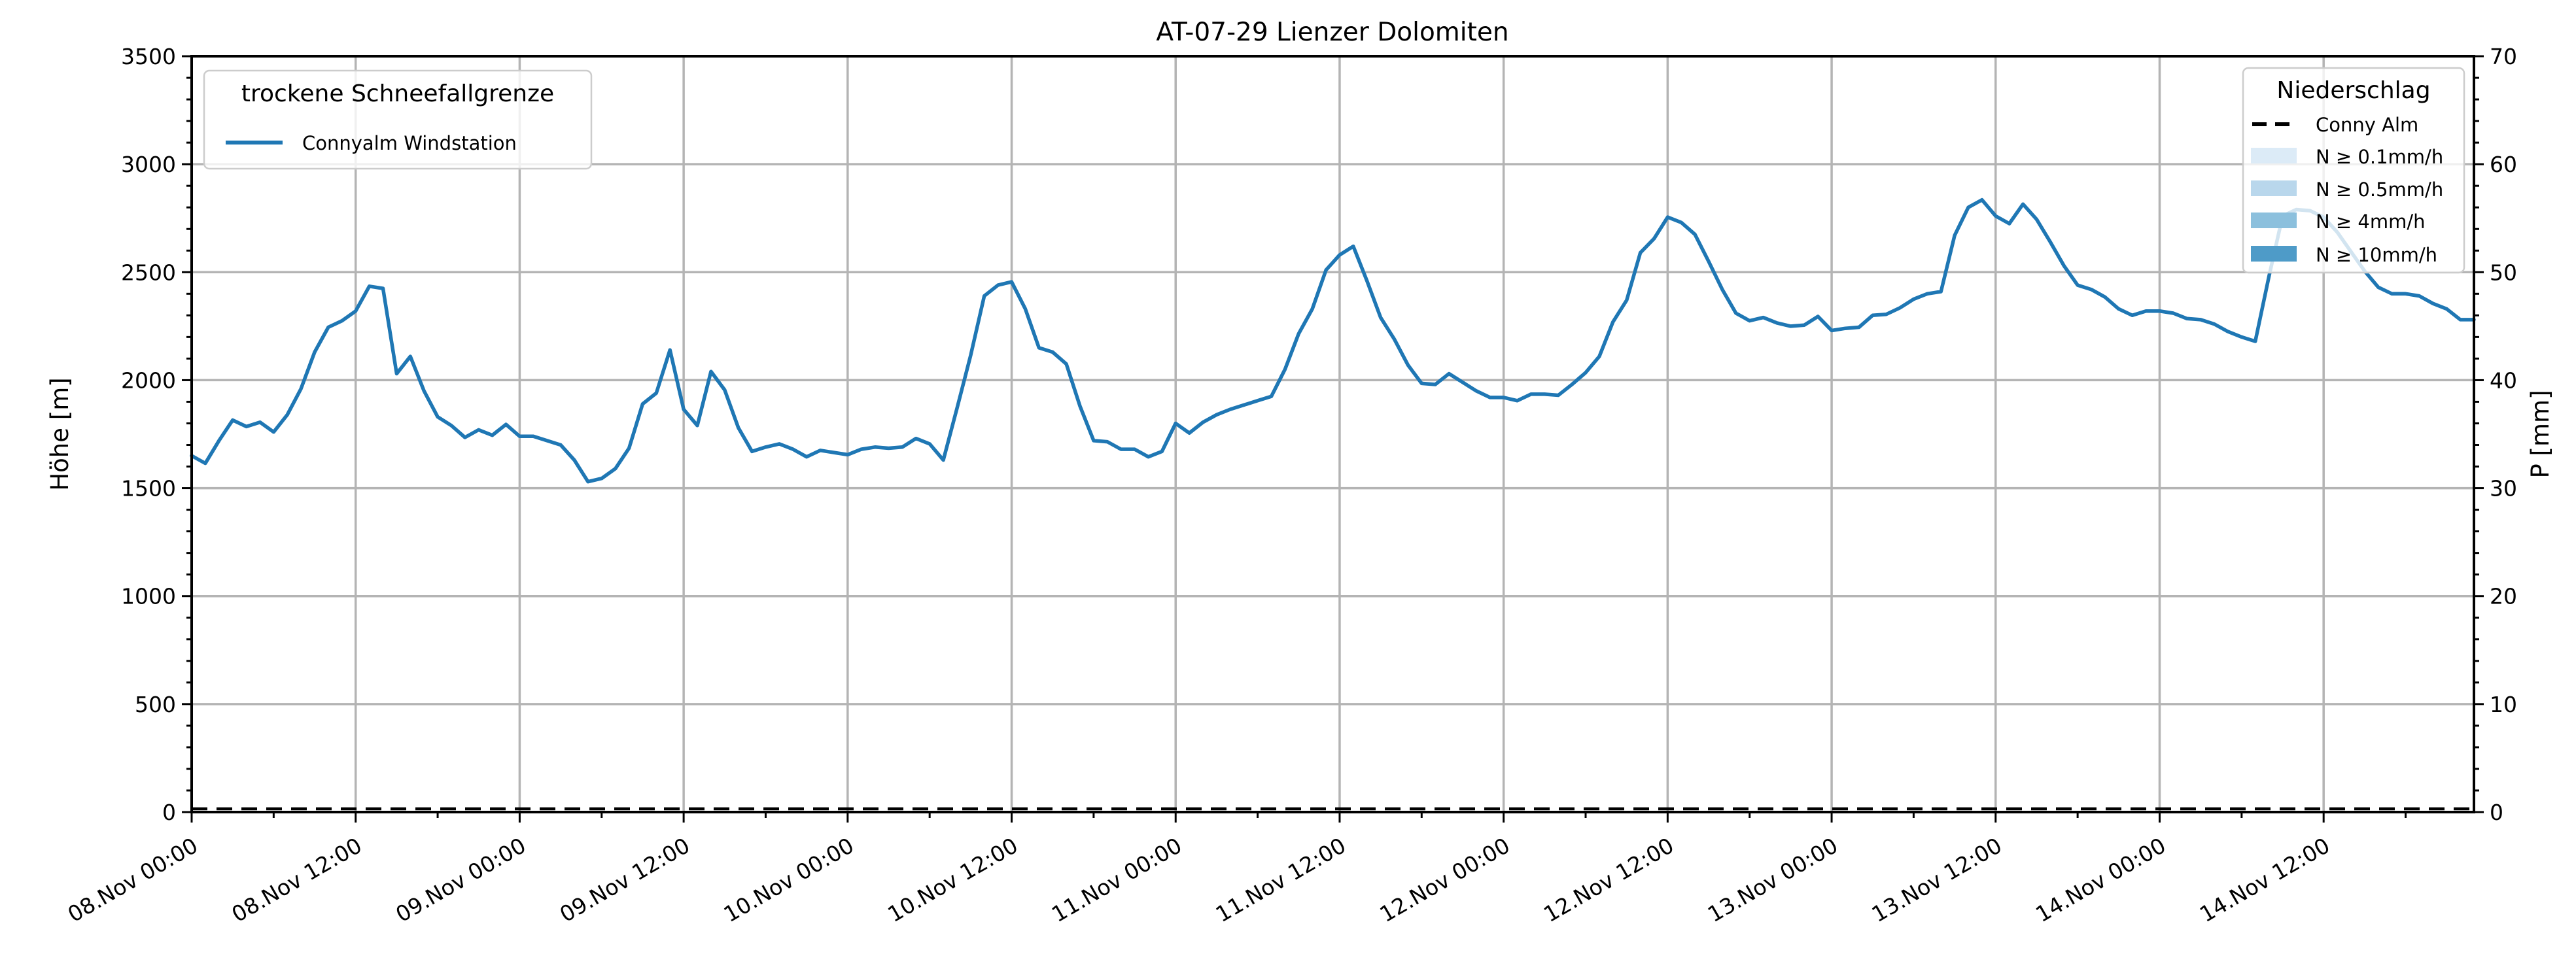 This screenshot has height=969, width=2576. I want to click on y-tick-label-left: 3500, so click(148, 56).